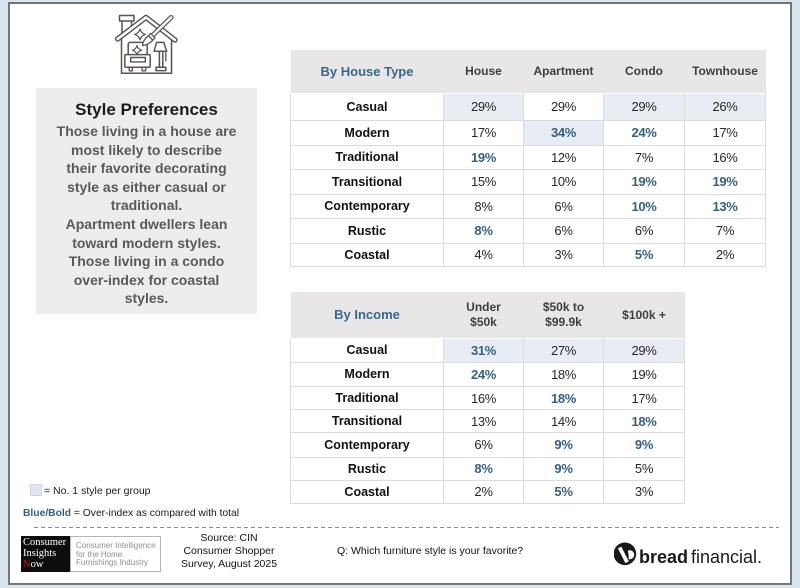 The height and width of the screenshot is (588, 800). I want to click on svg-text: financial., so click(726, 557).